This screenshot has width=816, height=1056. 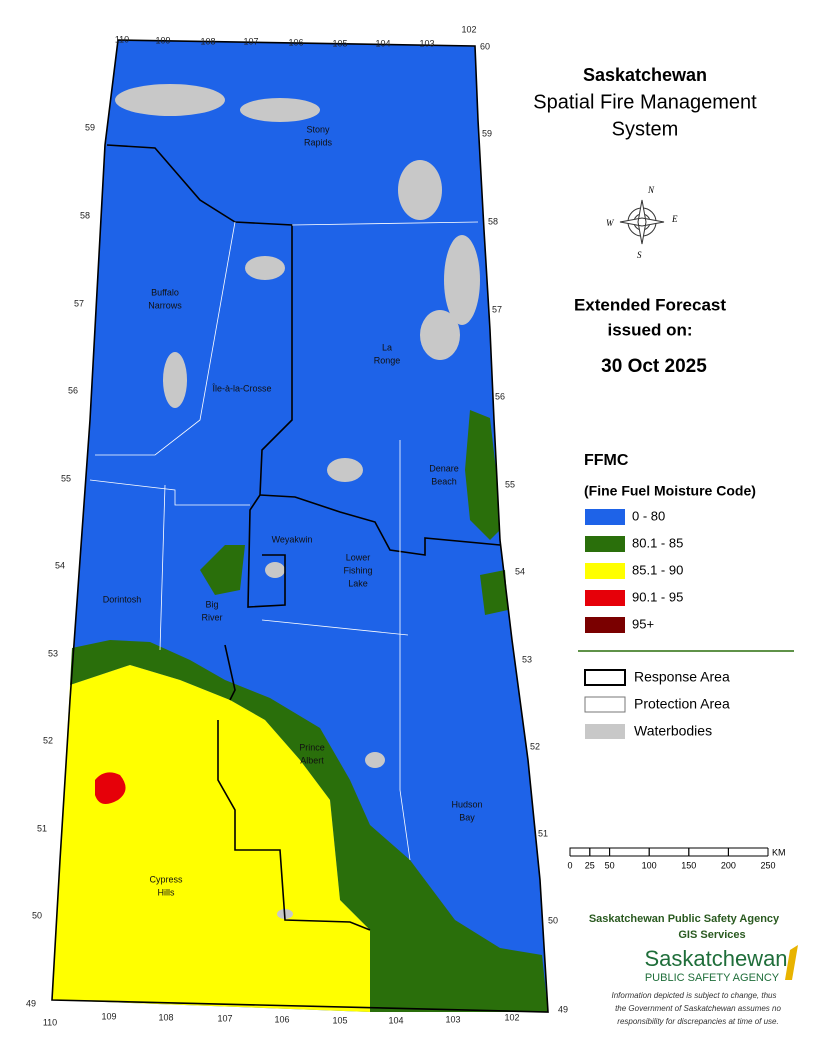 What do you see at coordinates (312, 747) in the screenshot?
I see `place-label: Prince` at bounding box center [312, 747].